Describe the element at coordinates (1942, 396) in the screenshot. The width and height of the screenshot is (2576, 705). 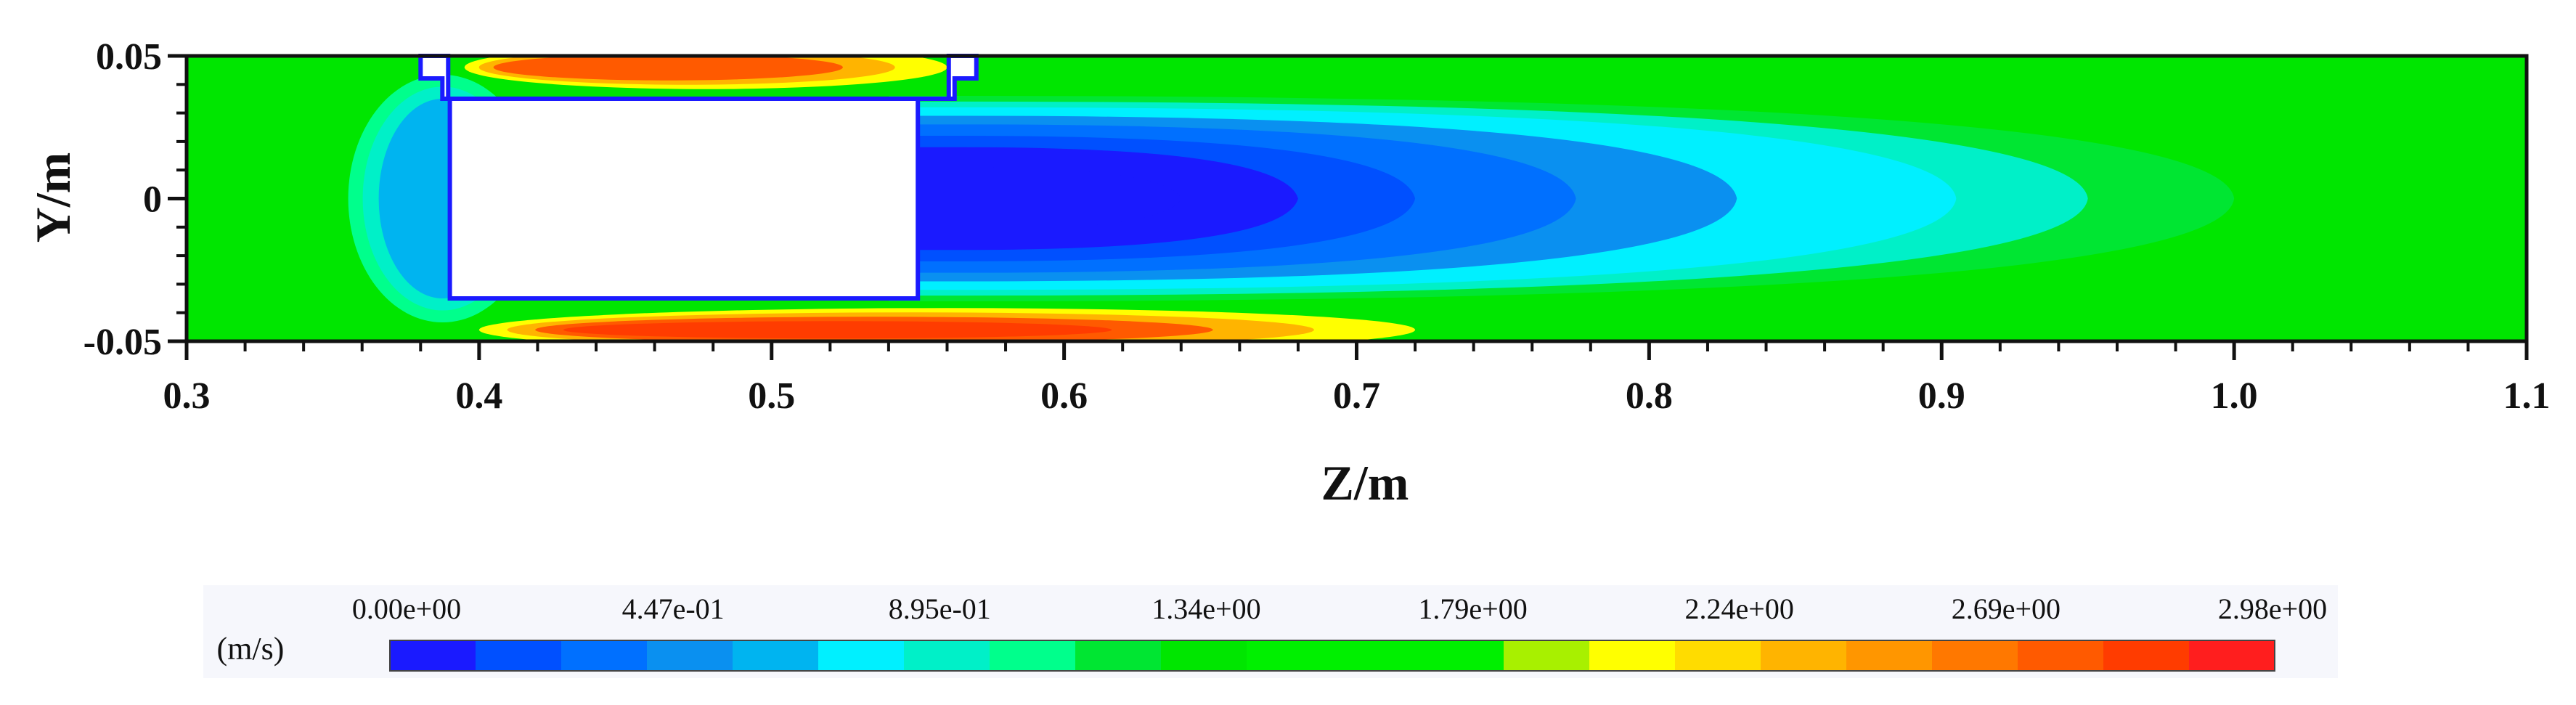
I see `x-tick-label: 0.9` at that location.